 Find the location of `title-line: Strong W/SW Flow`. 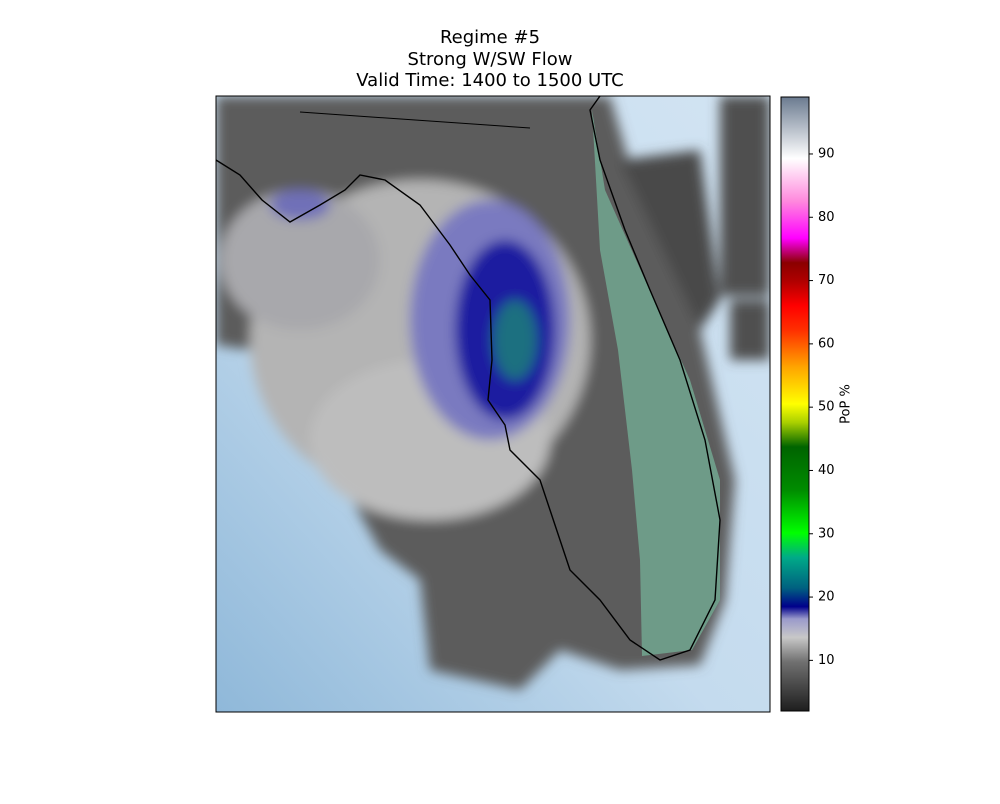

title-line: Strong W/SW Flow is located at coordinates (490, 59).